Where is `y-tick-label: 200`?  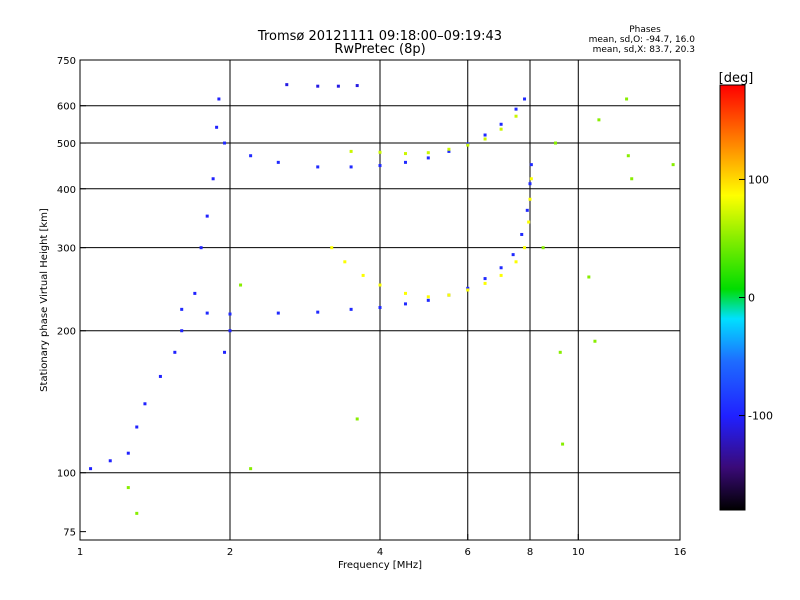 y-tick-label: 200 is located at coordinates (66, 332).